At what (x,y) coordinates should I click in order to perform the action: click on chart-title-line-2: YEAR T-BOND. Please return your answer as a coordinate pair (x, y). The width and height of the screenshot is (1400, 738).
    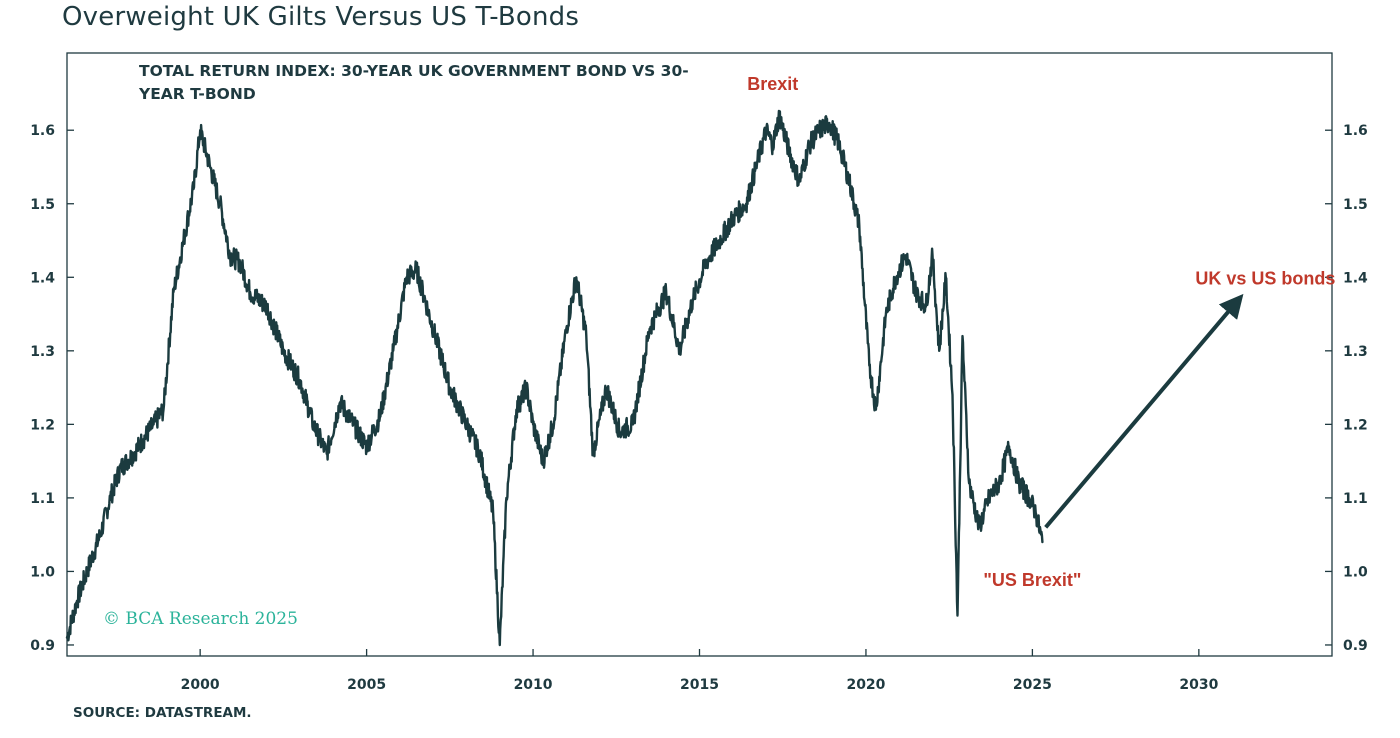
    Looking at the image, I should click on (197, 94).